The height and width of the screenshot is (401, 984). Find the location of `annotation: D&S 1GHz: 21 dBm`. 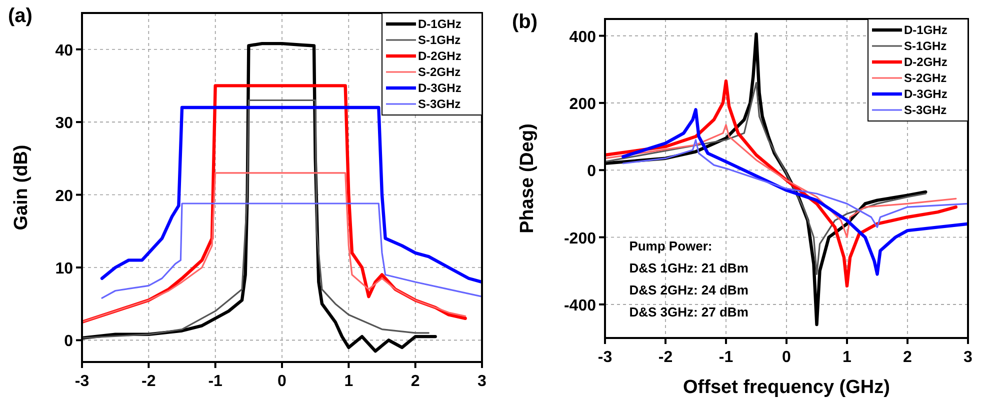

annotation: D&S 1GHz: 21 dBm is located at coordinates (688, 268).